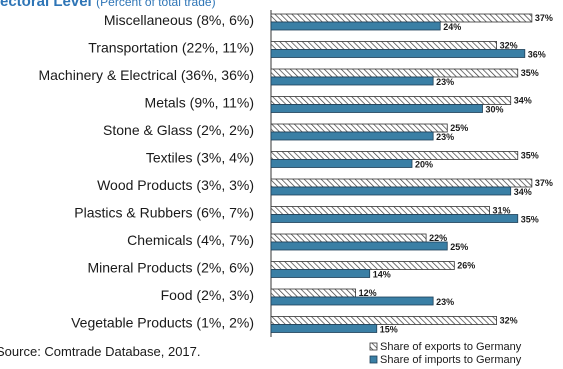 This screenshot has height=369, width=563. Describe the element at coordinates (451, 347) in the screenshot. I see `legend-label-exports: Share of exports to Germany` at that location.